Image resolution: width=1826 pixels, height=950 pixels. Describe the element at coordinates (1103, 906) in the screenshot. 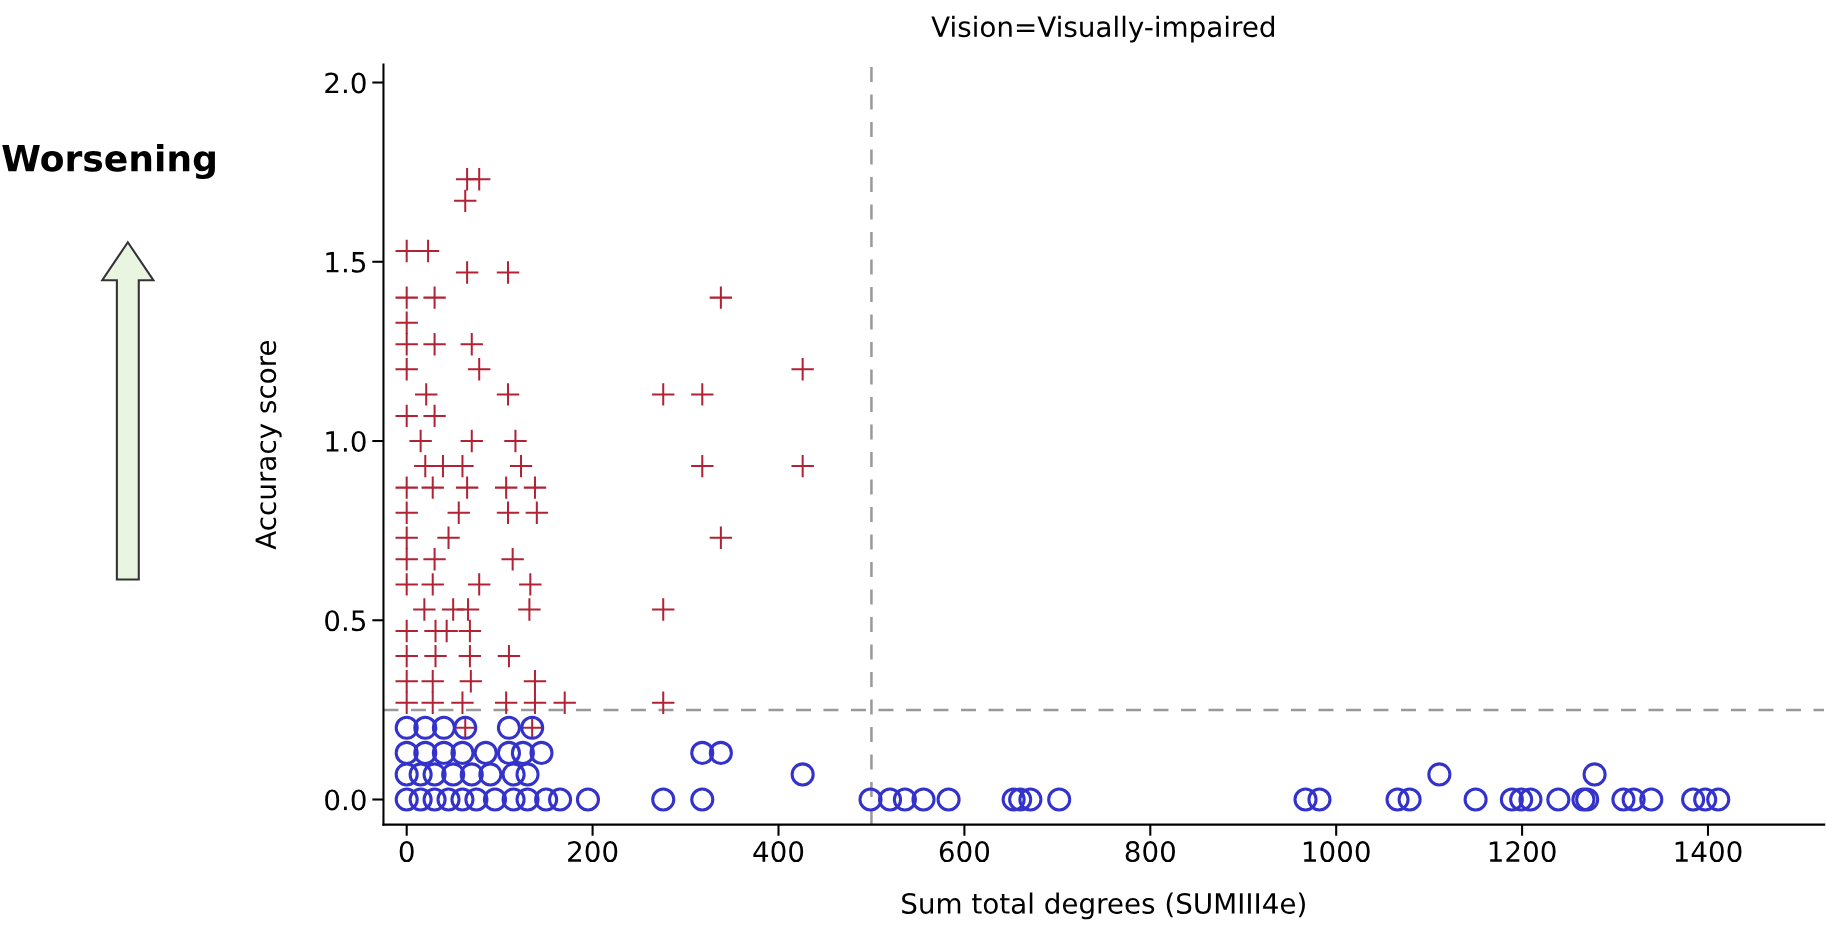

I see `x-axis-title: Sum total degrees (SUMIII4e)` at that location.